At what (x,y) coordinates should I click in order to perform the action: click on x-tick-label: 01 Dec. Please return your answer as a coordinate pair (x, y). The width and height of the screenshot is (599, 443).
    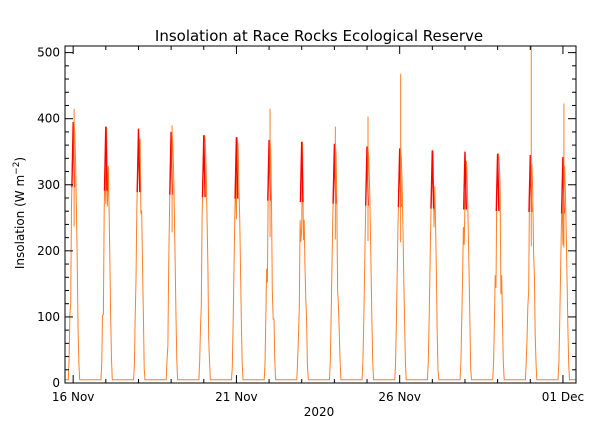
    Looking at the image, I should click on (563, 397).